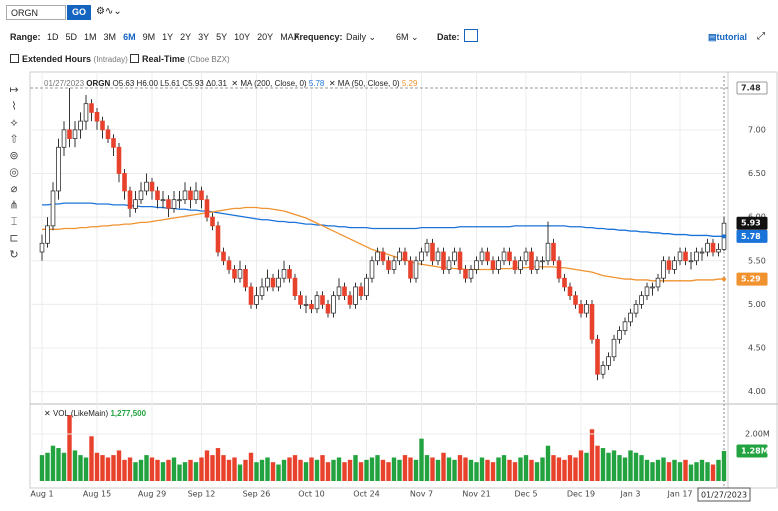 Image resolution: width=778 pixels, height=511 pixels. What do you see at coordinates (109, 11) in the screenshot?
I see `compare-icon: ⚙∿⌄` at bounding box center [109, 11].